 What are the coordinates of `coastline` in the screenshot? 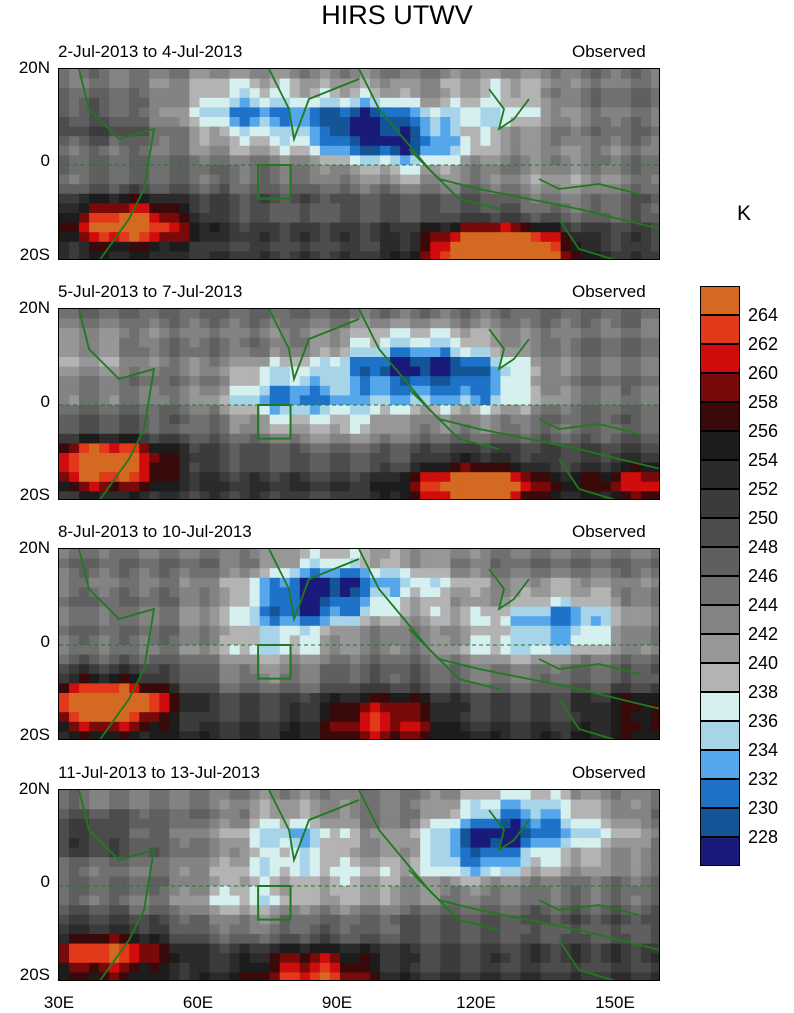 It's located at (587, 238).